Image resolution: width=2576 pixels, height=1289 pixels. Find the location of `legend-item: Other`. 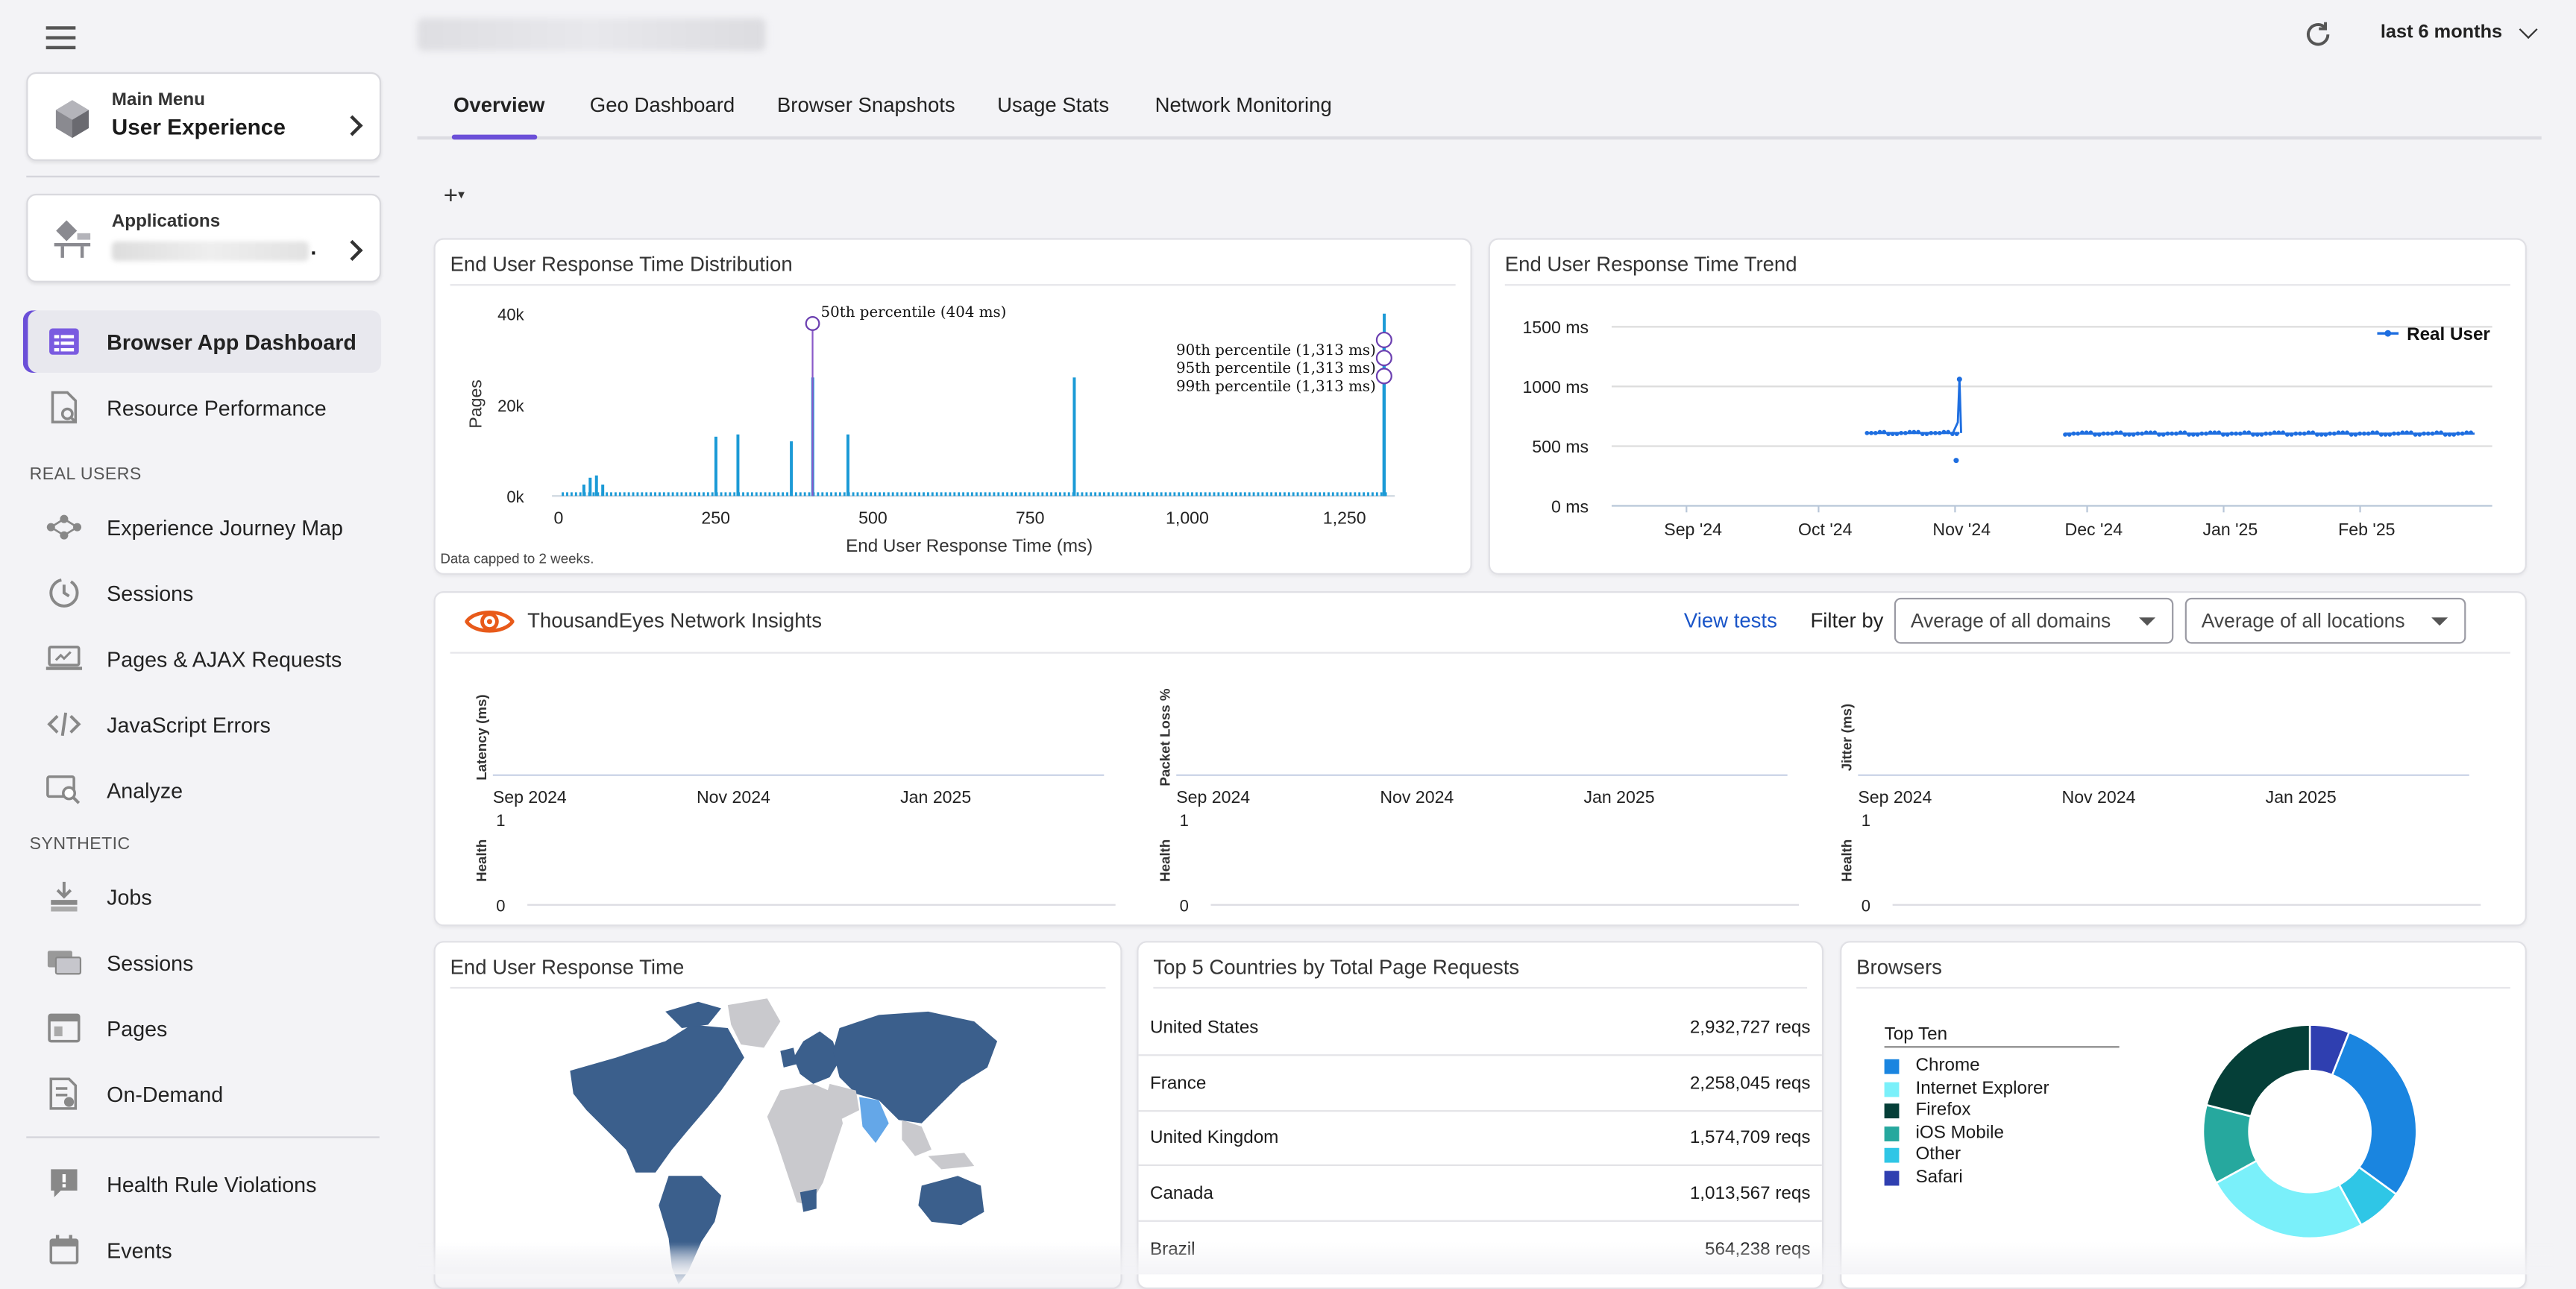

legend-item: Other is located at coordinates (1923, 1154).